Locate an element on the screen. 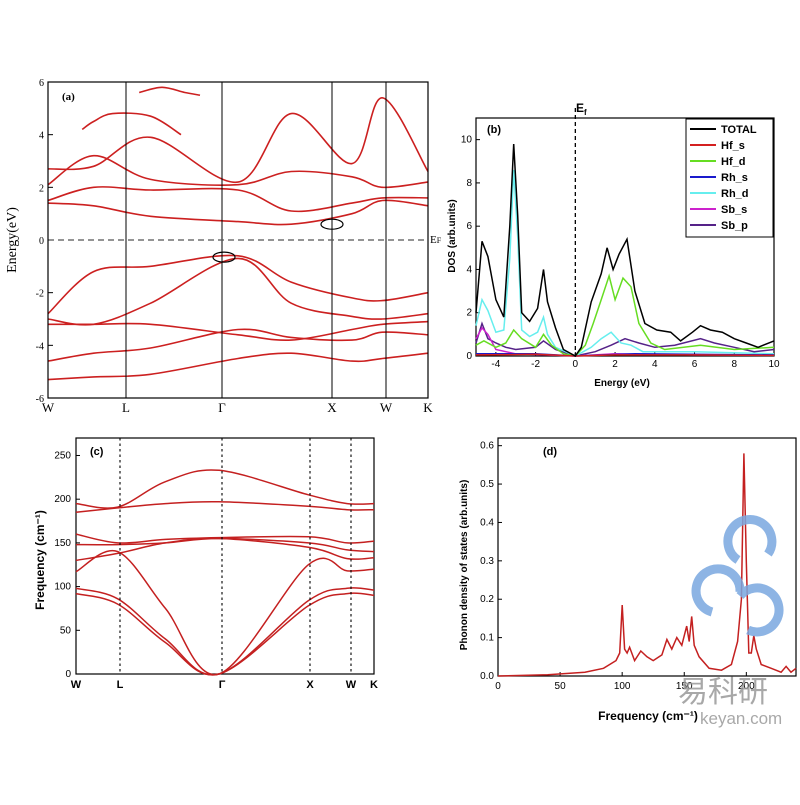 Image resolution: width=800 pixels, height=805 pixels. panel-d-ytick-label: 0.2 is located at coordinates (487, 599).